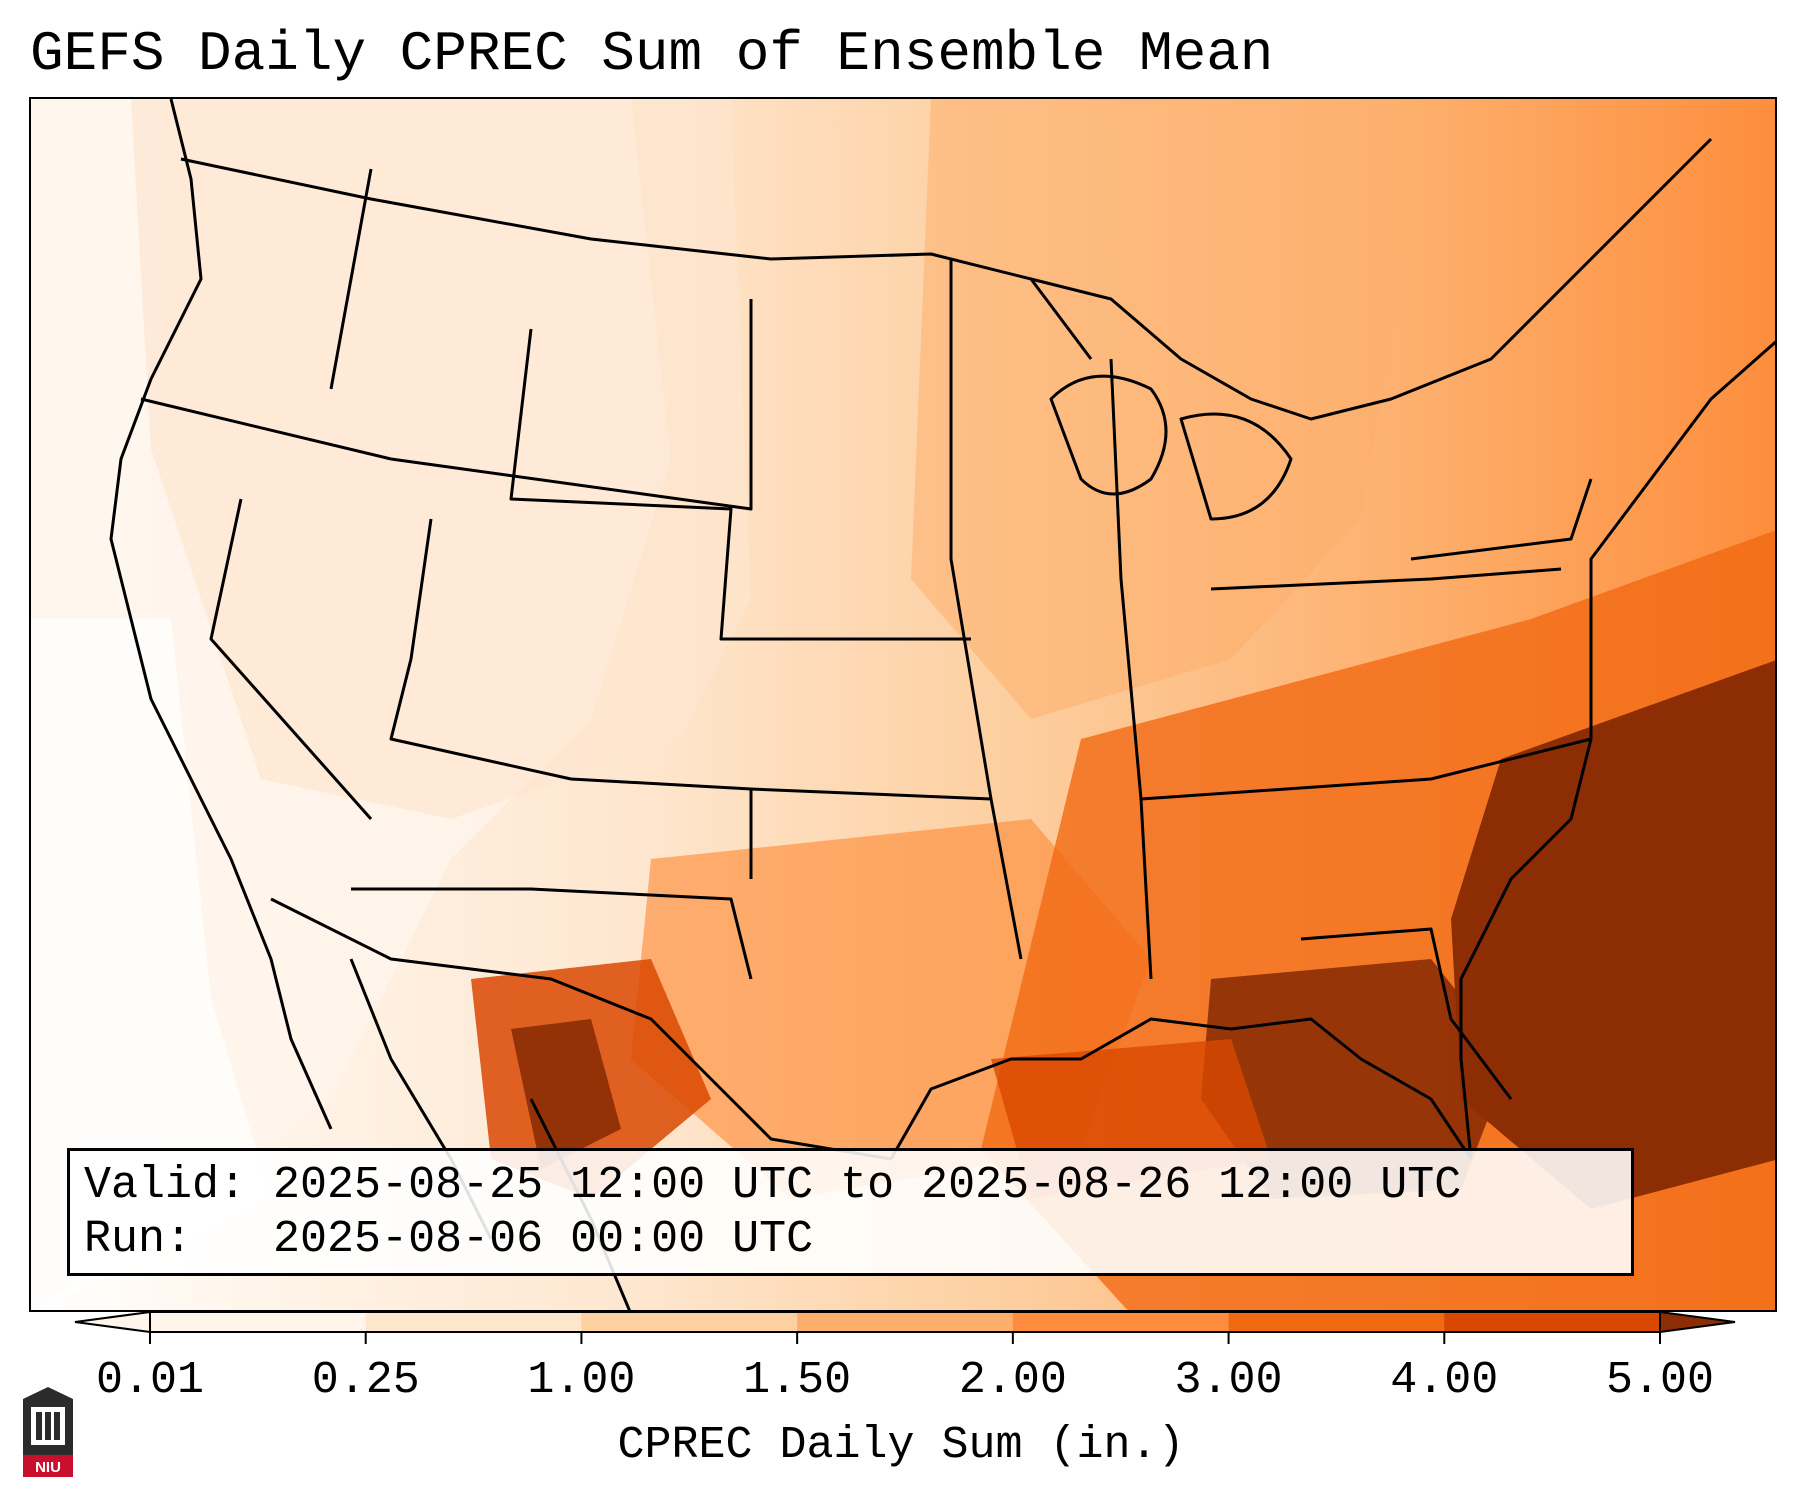 This screenshot has width=1803, height=1500. Describe the element at coordinates (1660, 1380) in the screenshot. I see `colorbar-tick-label: 5.00` at that location.